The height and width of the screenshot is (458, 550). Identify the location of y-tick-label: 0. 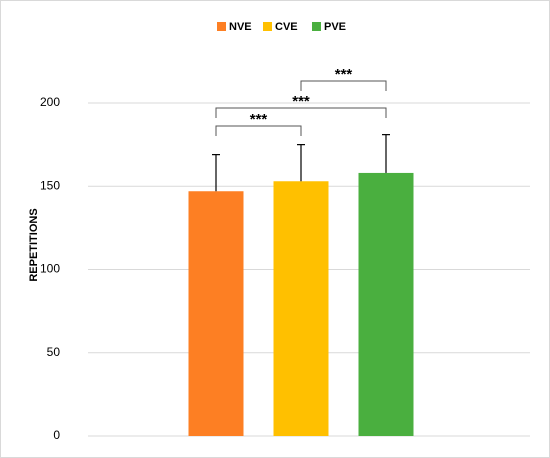
(56, 435).